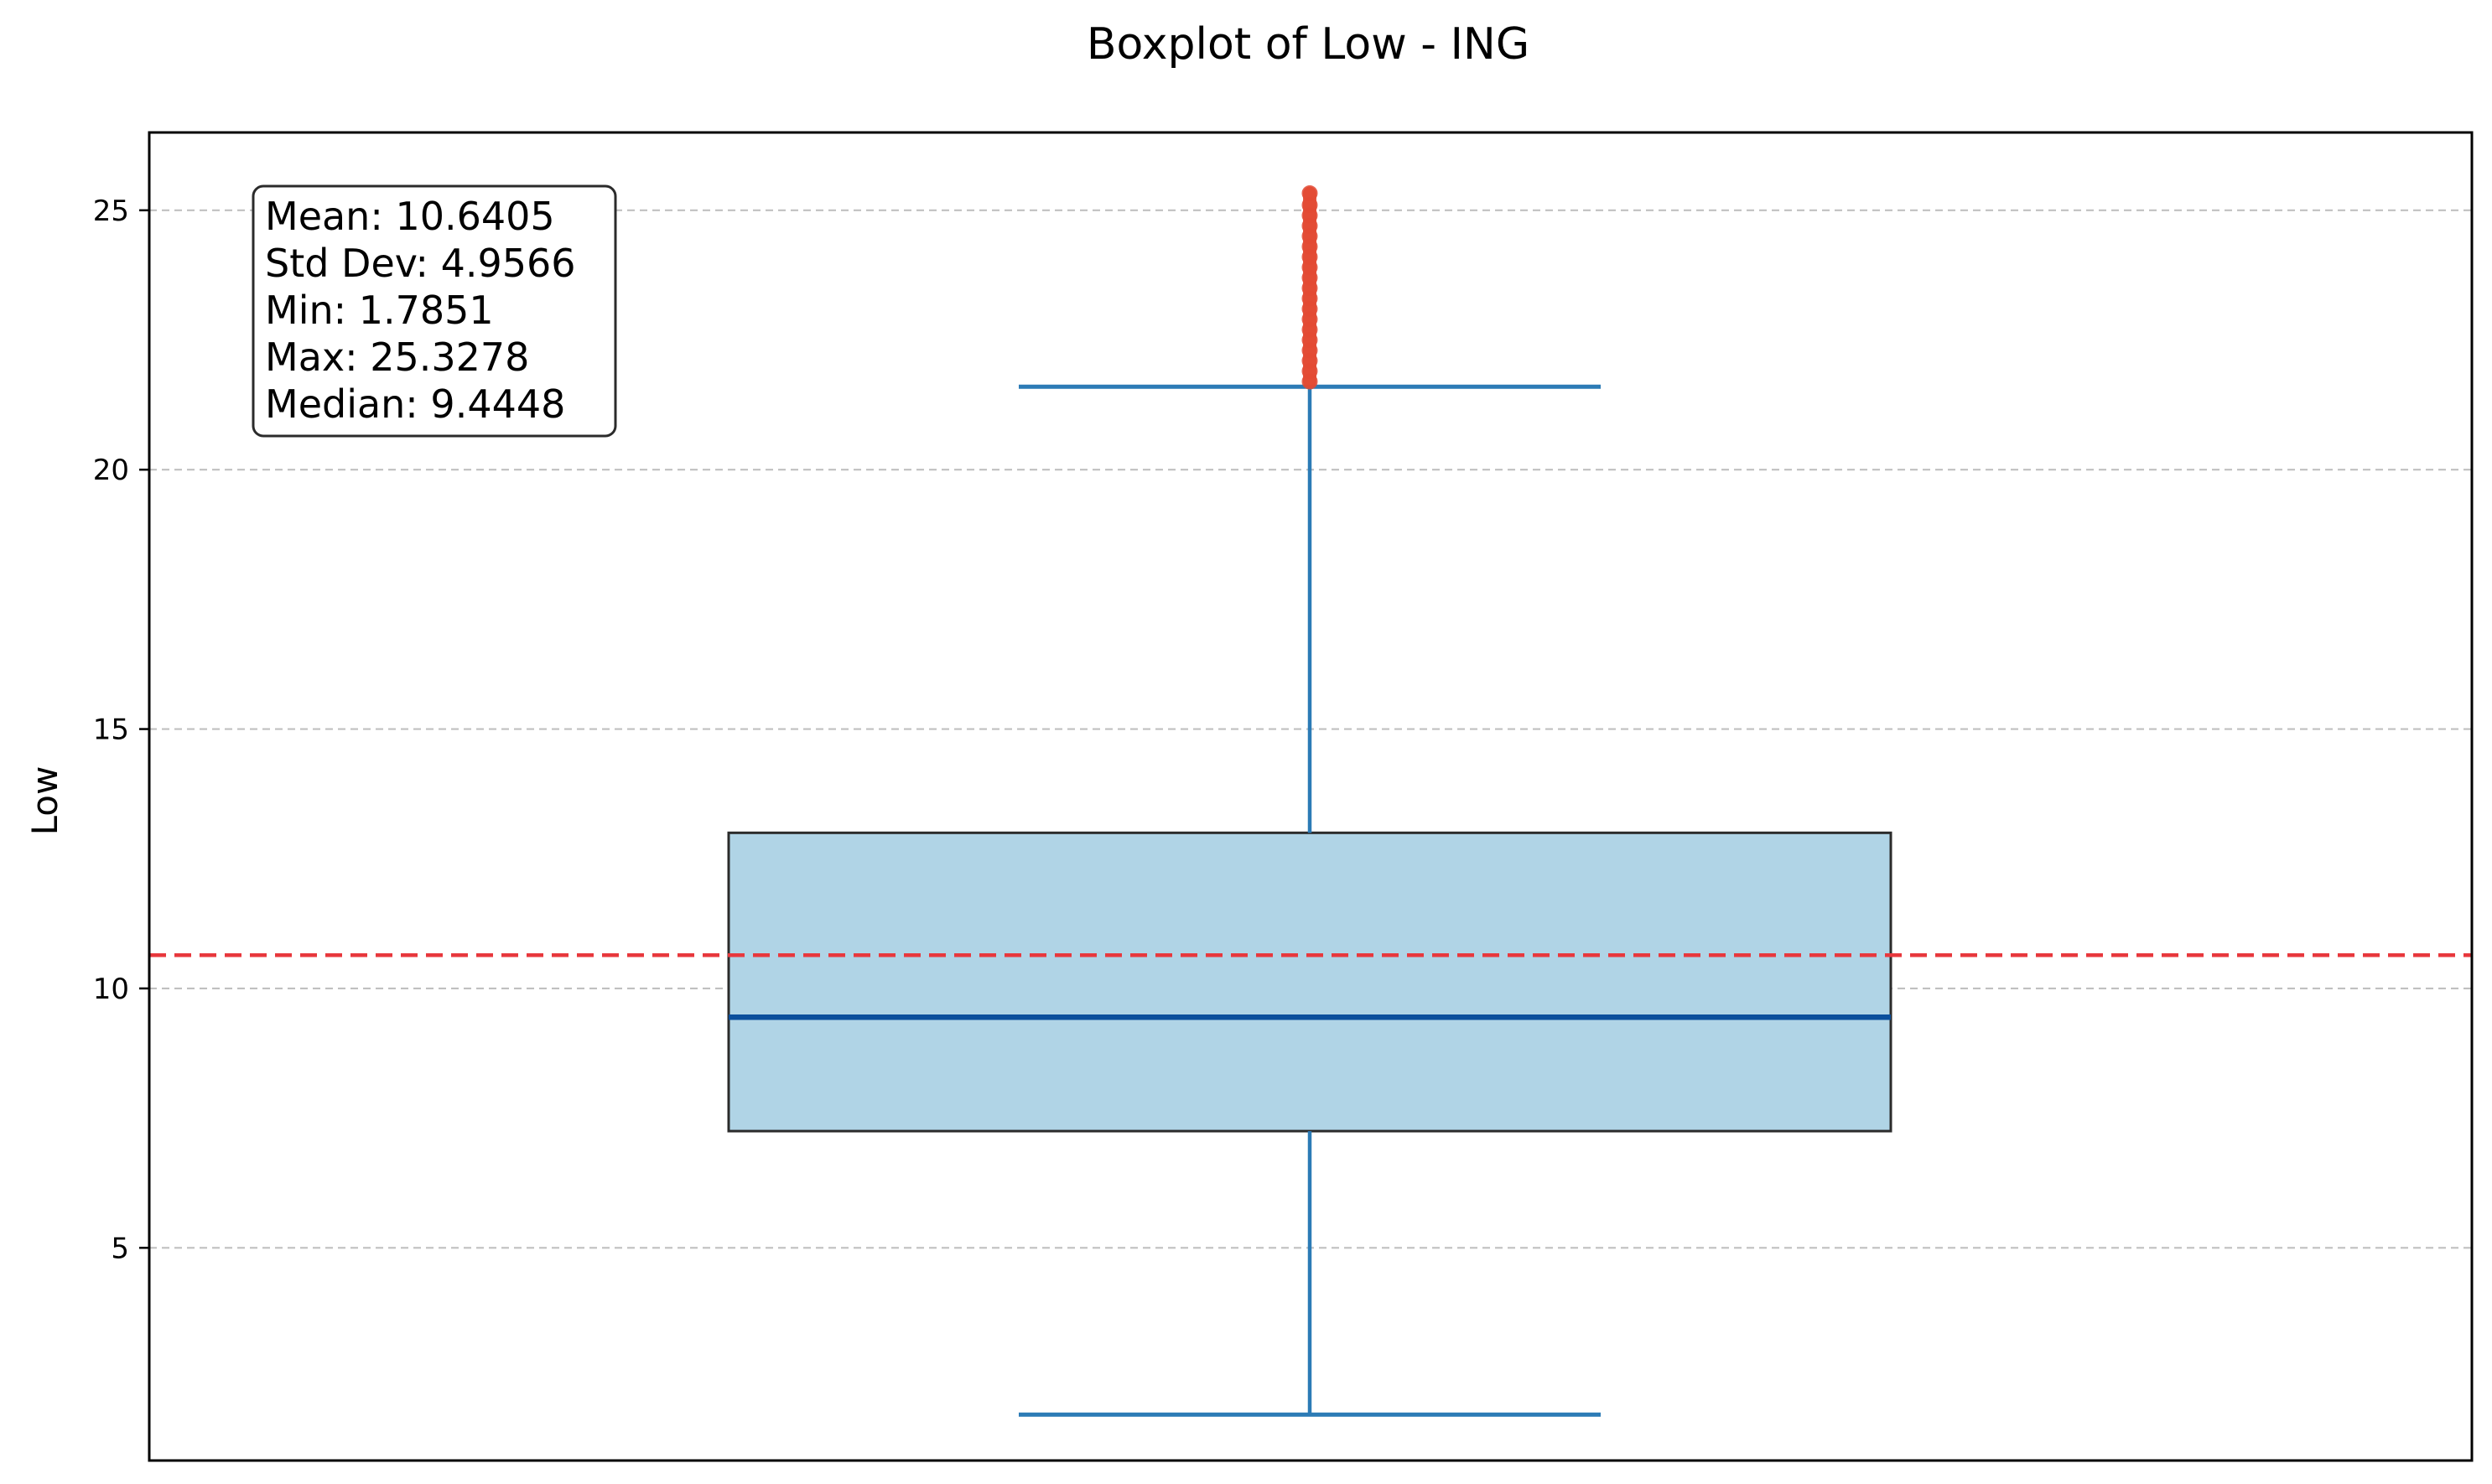  I want to click on stats-min: Min: 1.7851, so click(379, 310).